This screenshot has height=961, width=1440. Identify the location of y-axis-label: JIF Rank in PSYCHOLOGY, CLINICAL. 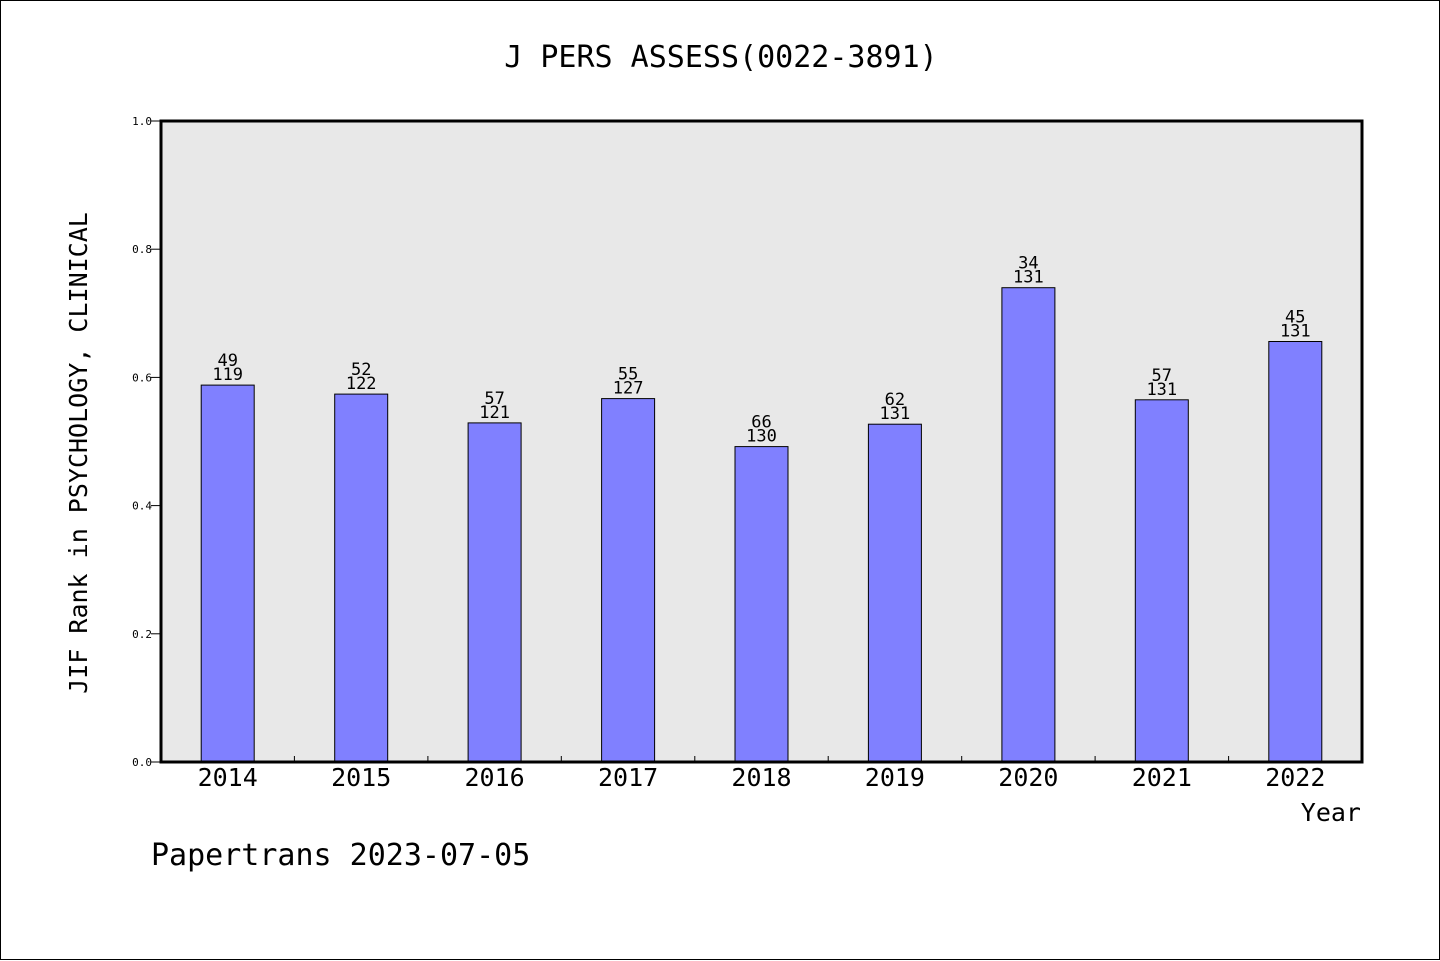
(78, 453).